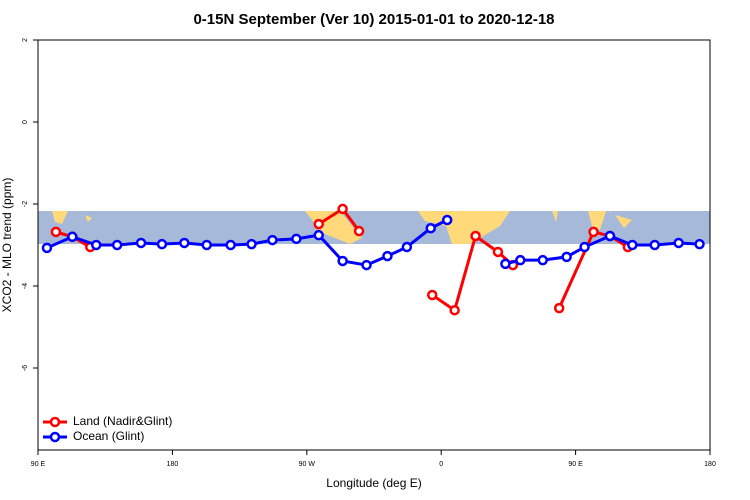 Image resolution: width=750 pixels, height=500 pixels. Describe the element at coordinates (25, 368) in the screenshot. I see `y-tick-label: -6` at that location.